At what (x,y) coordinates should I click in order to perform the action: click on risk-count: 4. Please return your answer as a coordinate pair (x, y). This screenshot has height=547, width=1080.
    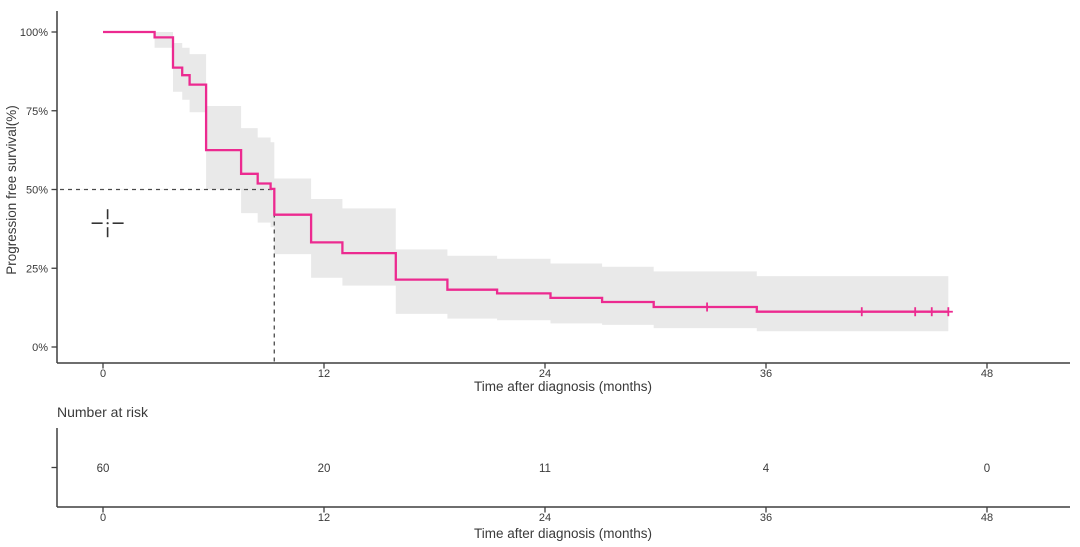
    Looking at the image, I should click on (766, 469).